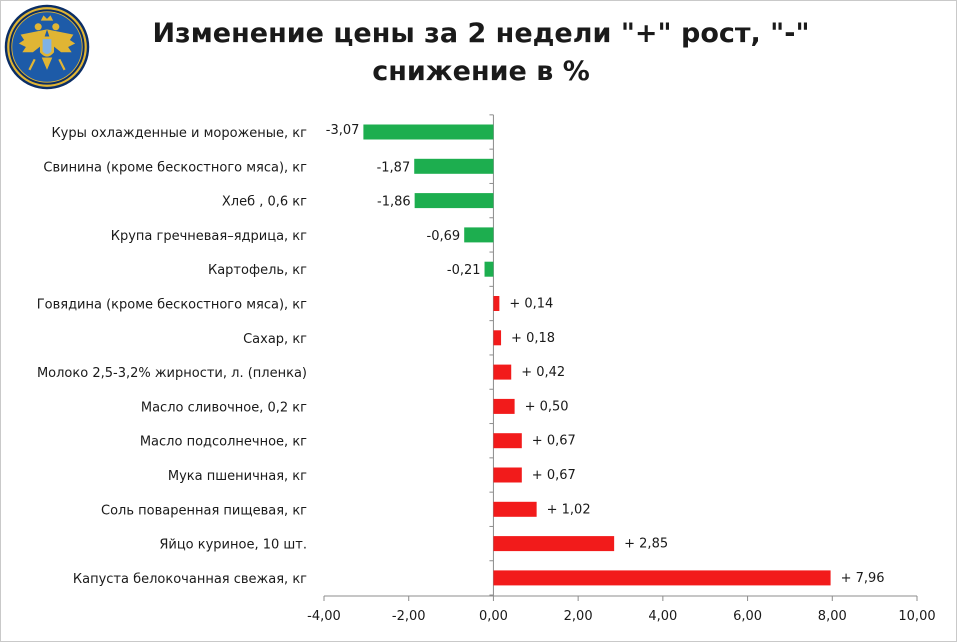 The image size is (957, 642). I want to click on data-label: + 0,42, so click(543, 372).